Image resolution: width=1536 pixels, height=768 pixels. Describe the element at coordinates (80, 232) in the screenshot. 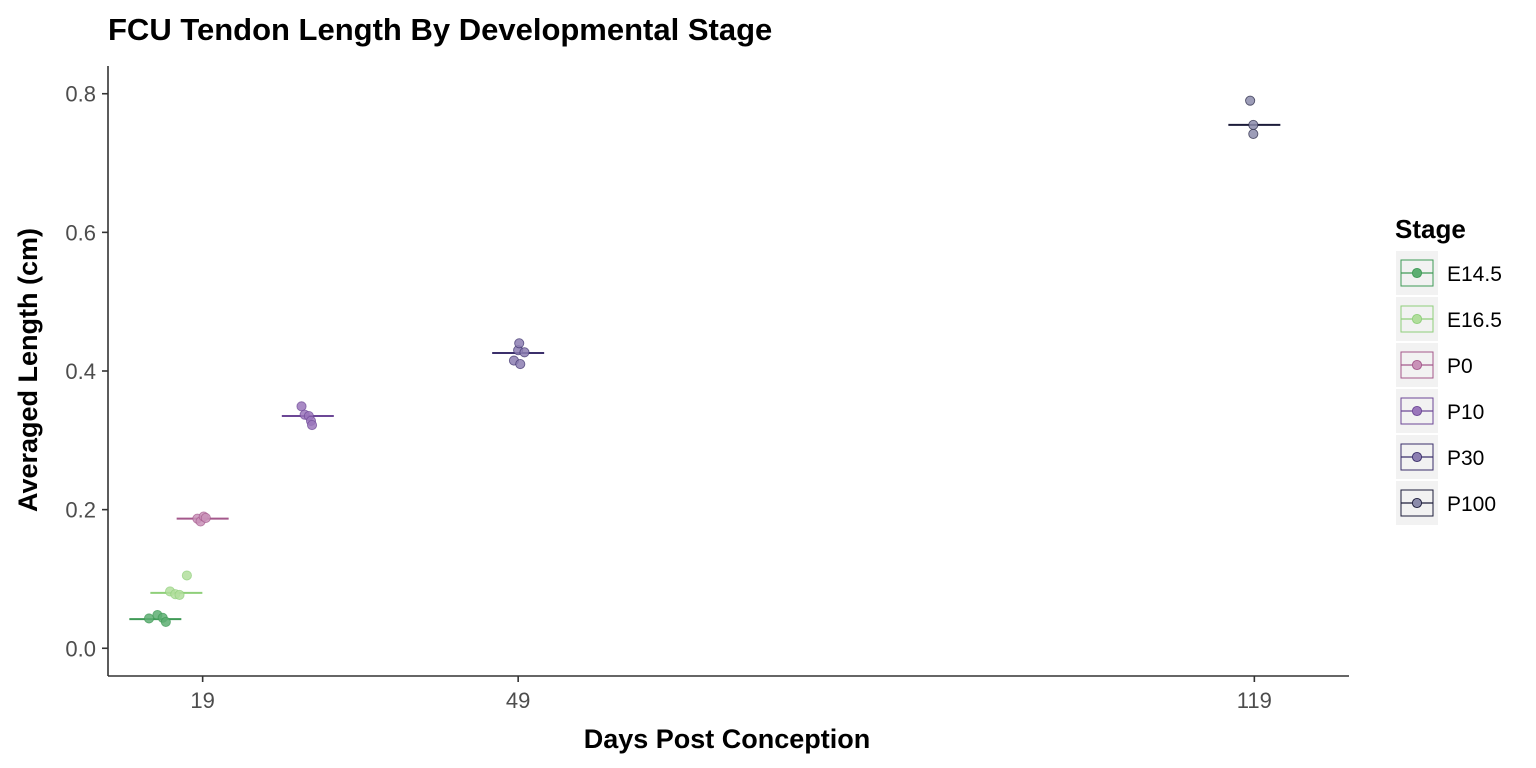

I see `y-tick-label: 0.6` at that location.